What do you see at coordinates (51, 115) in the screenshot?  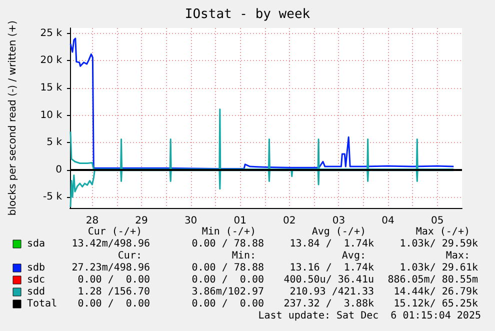 I see `y-tick-label: 10 k` at bounding box center [51, 115].